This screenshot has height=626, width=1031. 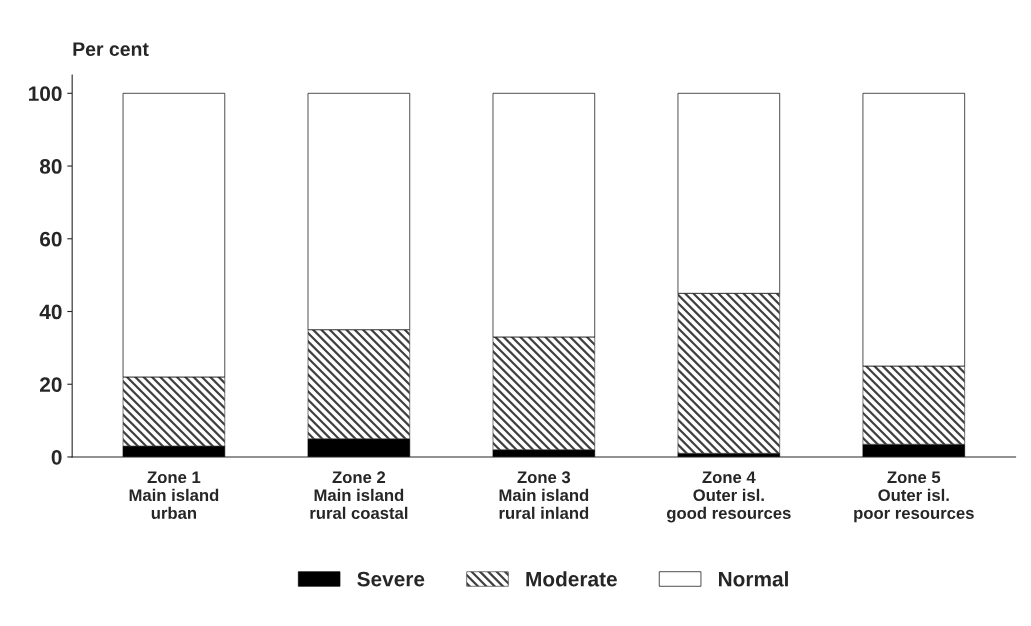 What do you see at coordinates (571, 579) in the screenshot?
I see `legend-label: Moderate` at bounding box center [571, 579].